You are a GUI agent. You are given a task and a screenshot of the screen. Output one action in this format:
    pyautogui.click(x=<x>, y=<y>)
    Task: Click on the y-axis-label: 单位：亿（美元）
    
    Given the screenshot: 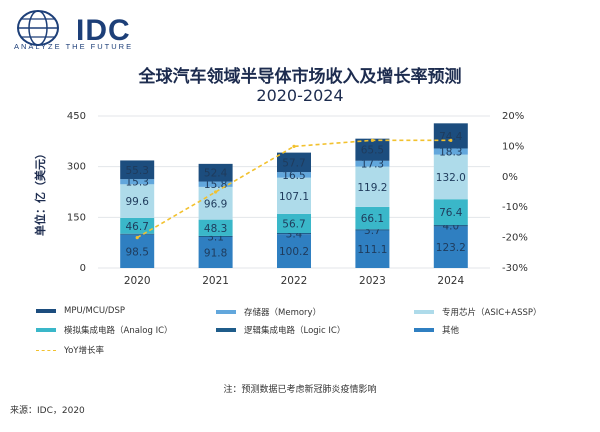 What is the action you would take?
    pyautogui.click(x=40, y=192)
    